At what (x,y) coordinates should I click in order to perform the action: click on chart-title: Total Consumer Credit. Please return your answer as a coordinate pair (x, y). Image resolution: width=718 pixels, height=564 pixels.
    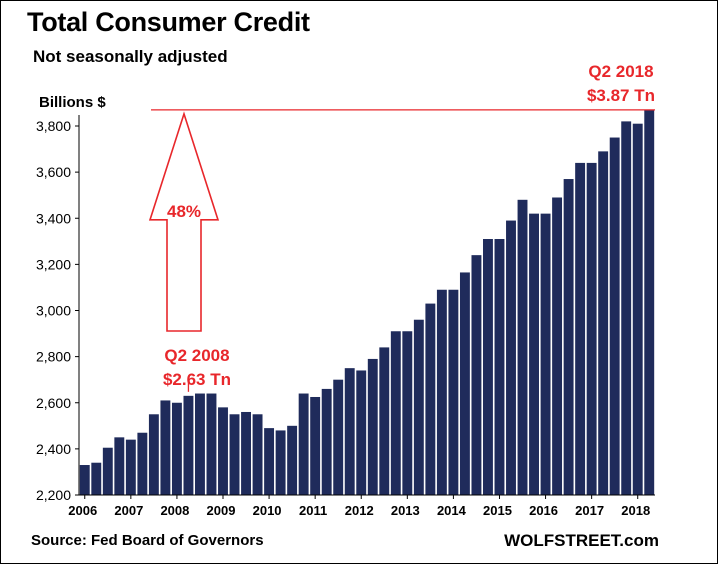
    Looking at the image, I should click on (168, 22).